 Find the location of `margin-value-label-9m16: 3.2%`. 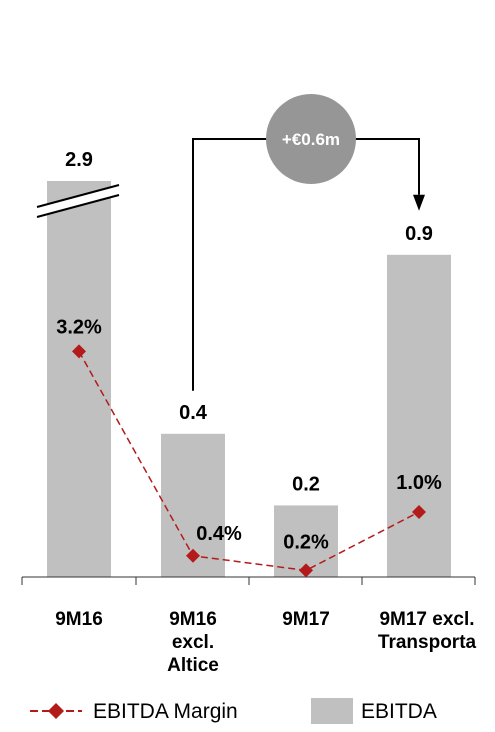

margin-value-label-9m16: 3.2% is located at coordinates (79, 327).